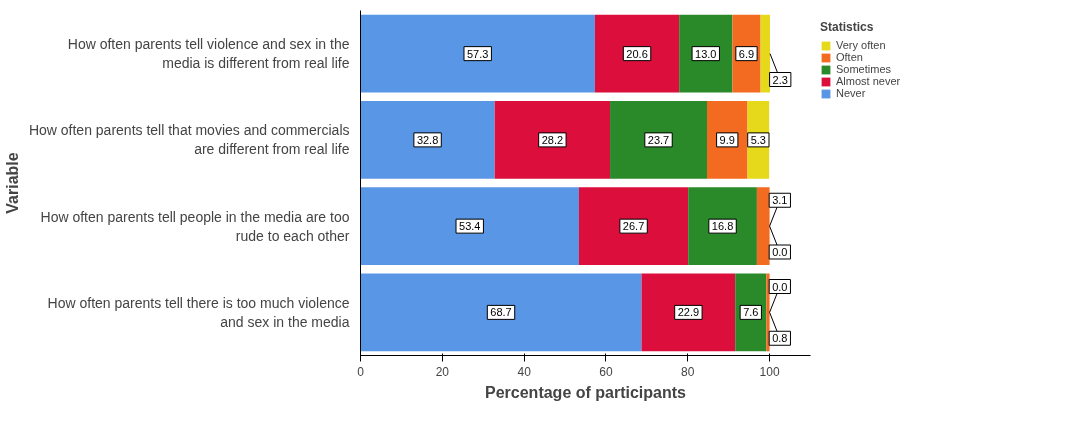  Describe the element at coordinates (746, 53) in the screenshot. I see `data-label: 6.9` at that location.